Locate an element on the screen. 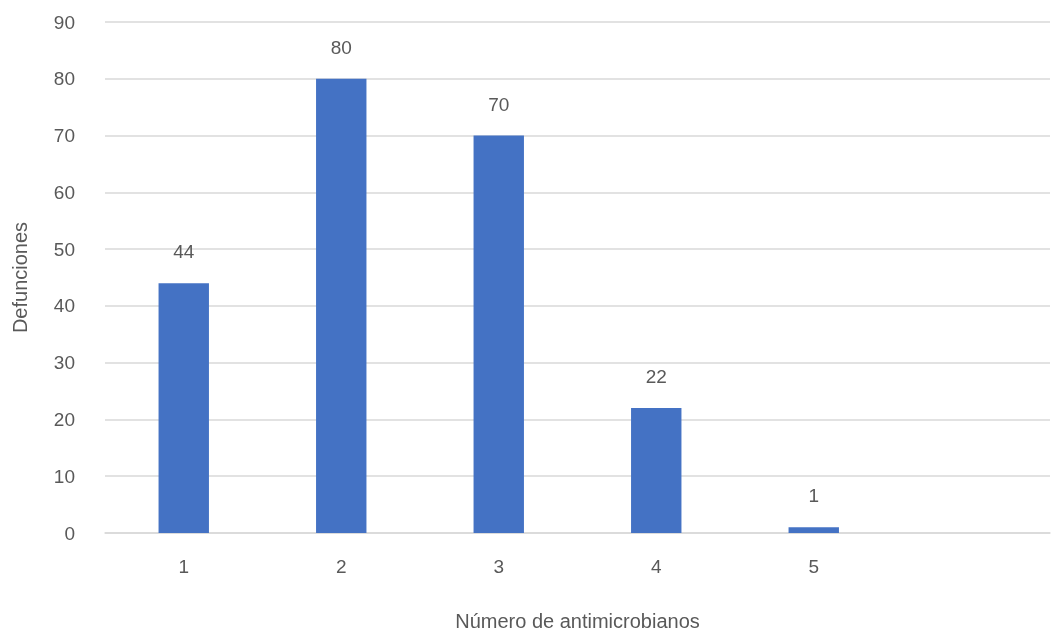  x-tick-label: 4 is located at coordinates (656, 566).